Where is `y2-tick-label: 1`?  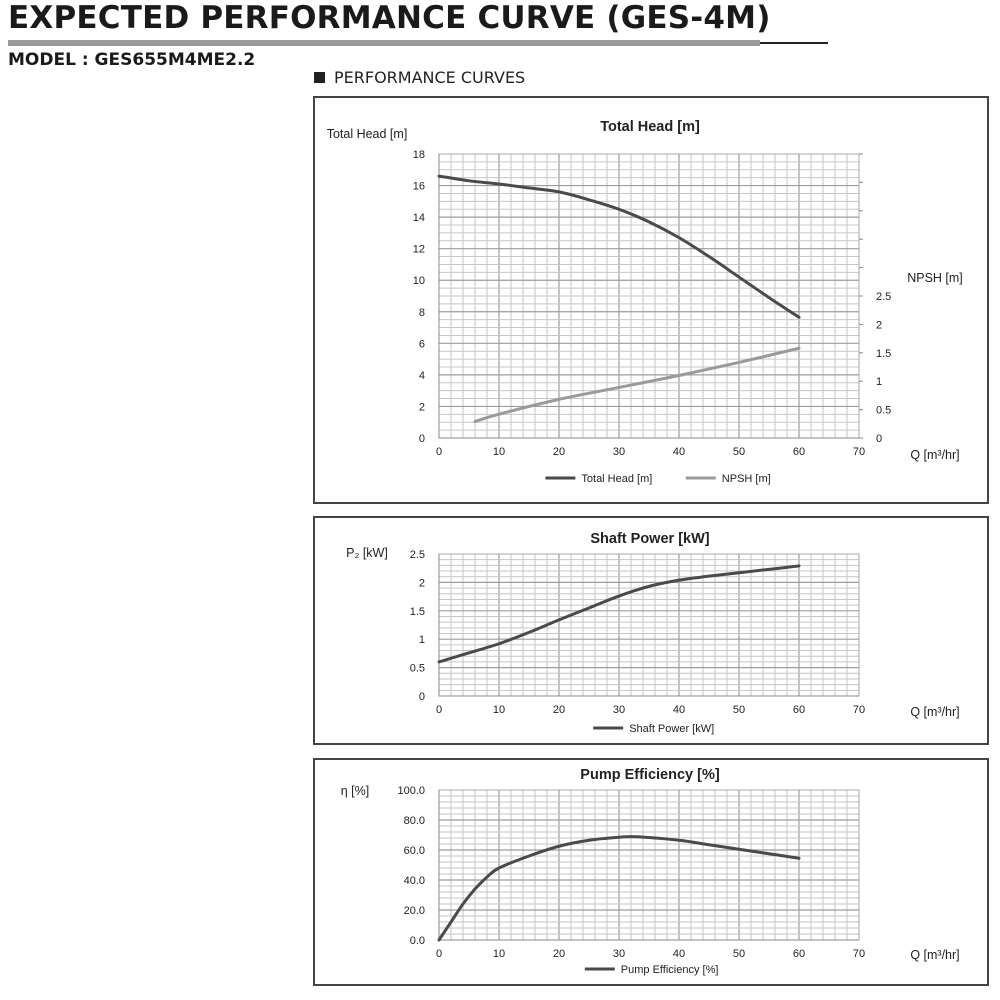
y2-tick-label: 1 is located at coordinates (879, 382).